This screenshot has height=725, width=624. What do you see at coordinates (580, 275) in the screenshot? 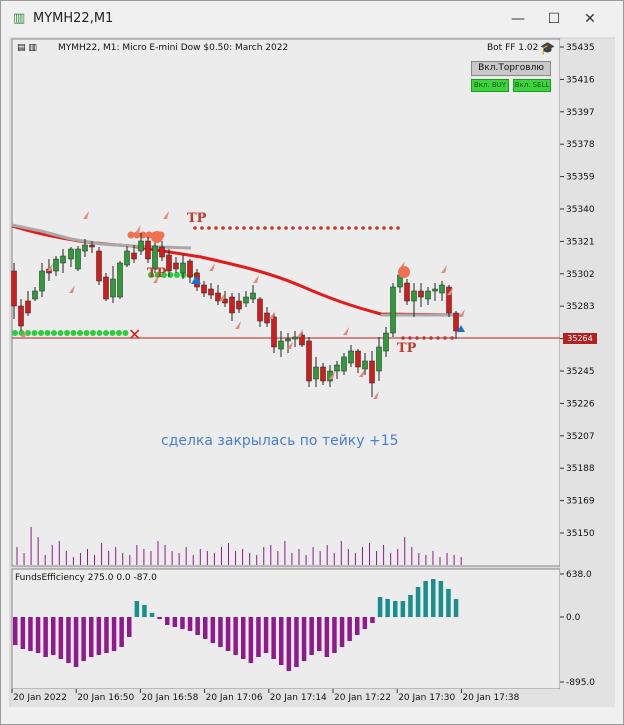
I see `price-tick-label: 35302` at bounding box center [580, 275].